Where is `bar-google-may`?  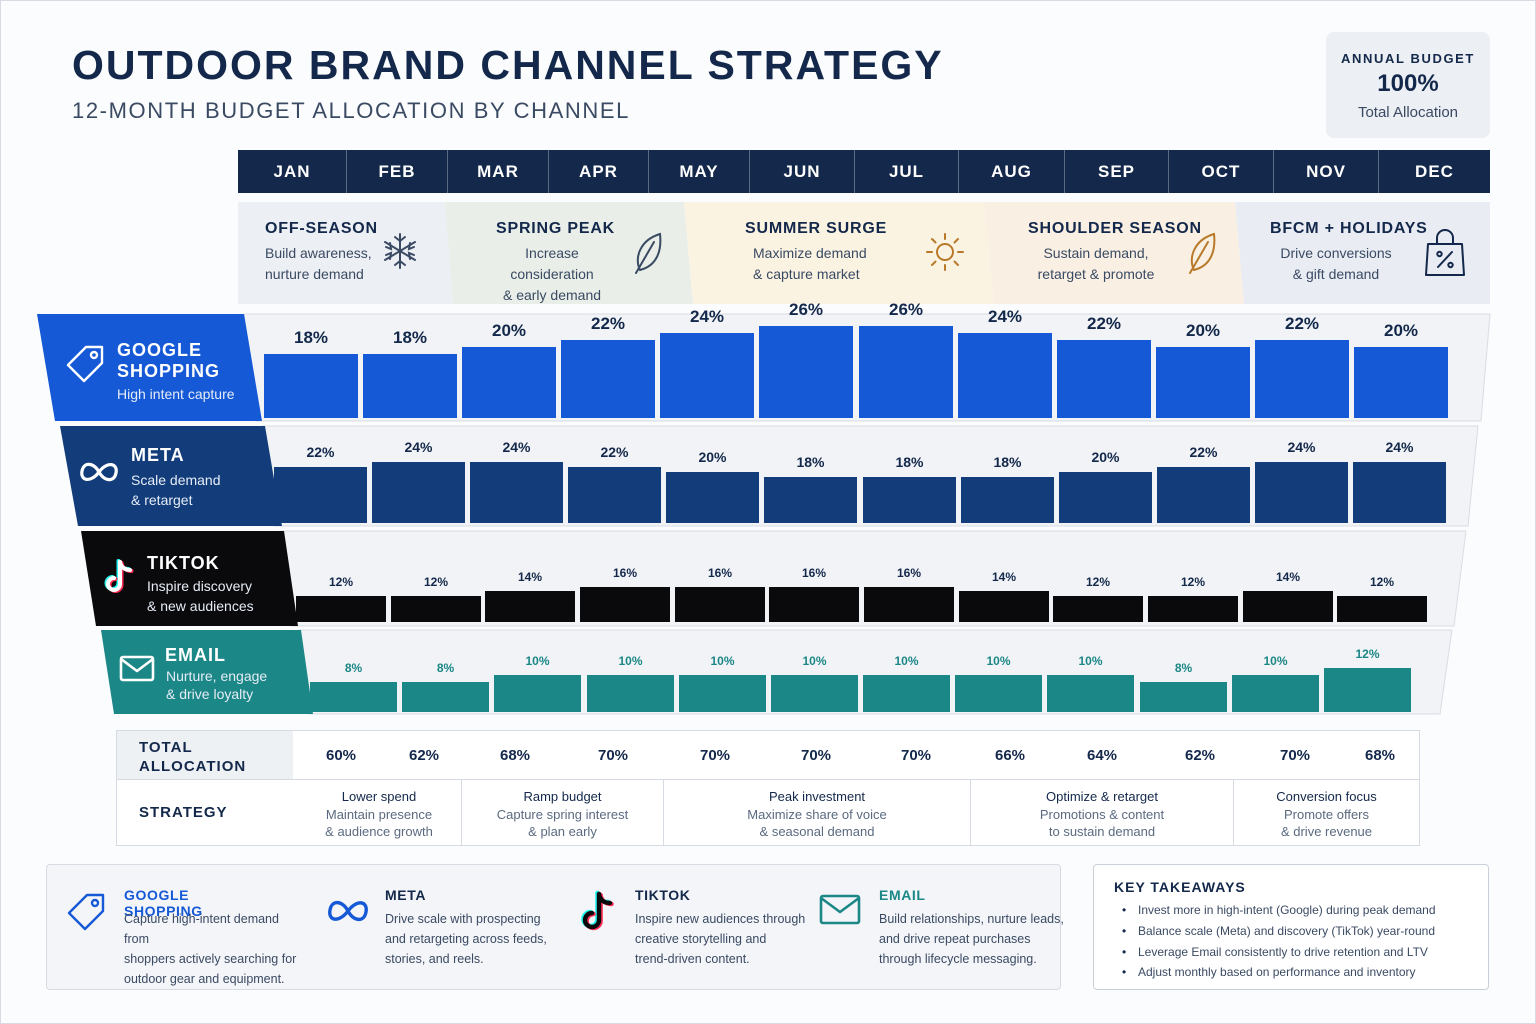
bar-google-may is located at coordinates (707, 375).